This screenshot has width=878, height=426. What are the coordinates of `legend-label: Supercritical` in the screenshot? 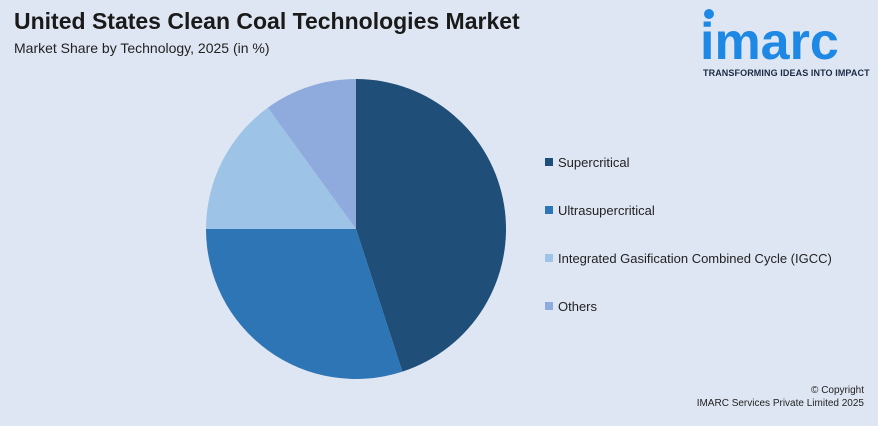 It's located at (594, 162).